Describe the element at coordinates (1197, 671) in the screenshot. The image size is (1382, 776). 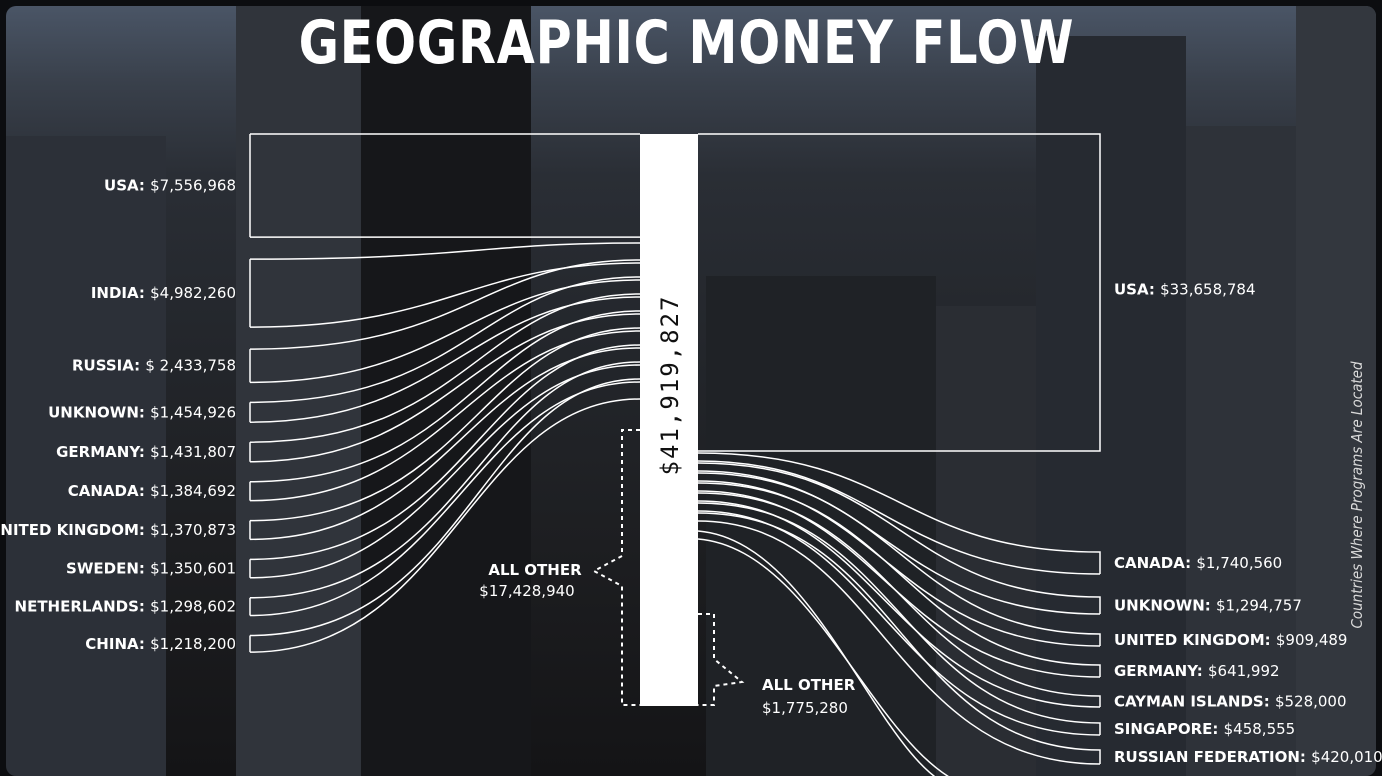
I see `destination-label: GERMANY: $641,992` at that location.